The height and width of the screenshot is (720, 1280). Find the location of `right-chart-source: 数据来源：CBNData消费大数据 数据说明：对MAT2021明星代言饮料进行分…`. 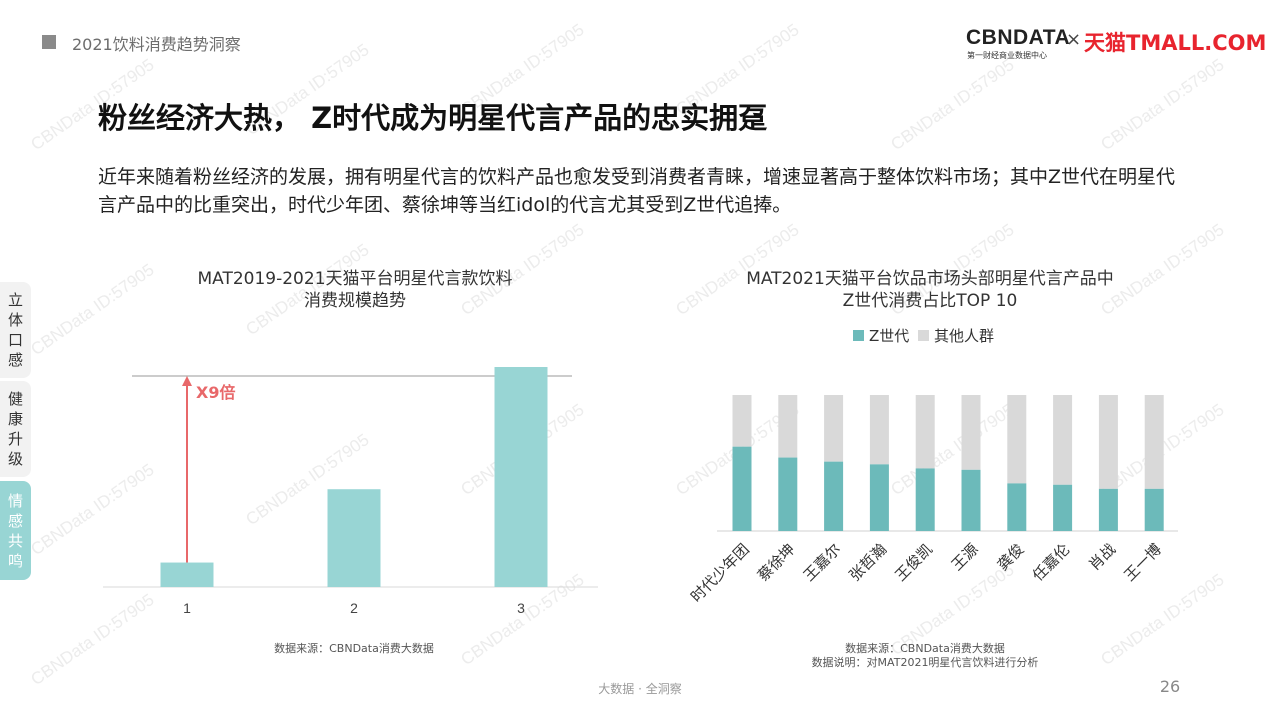

right-chart-source: 数据来源：CBNData消费大数据 数据说明：对MAT2021明星代言饮料进行分… is located at coordinates (925, 656).